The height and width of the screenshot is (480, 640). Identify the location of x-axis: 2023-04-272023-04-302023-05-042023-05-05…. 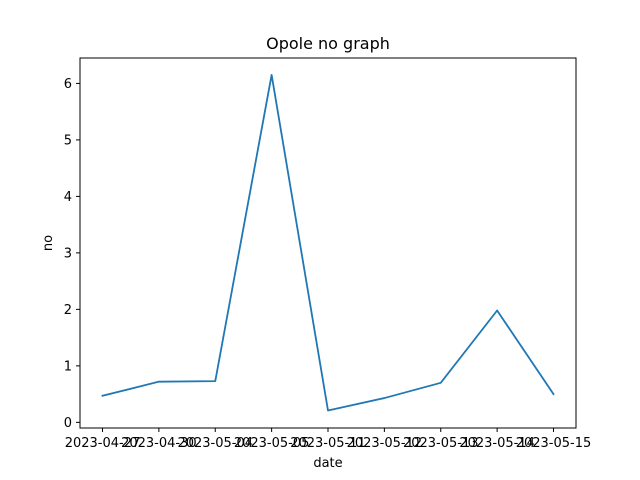
(328, 439).